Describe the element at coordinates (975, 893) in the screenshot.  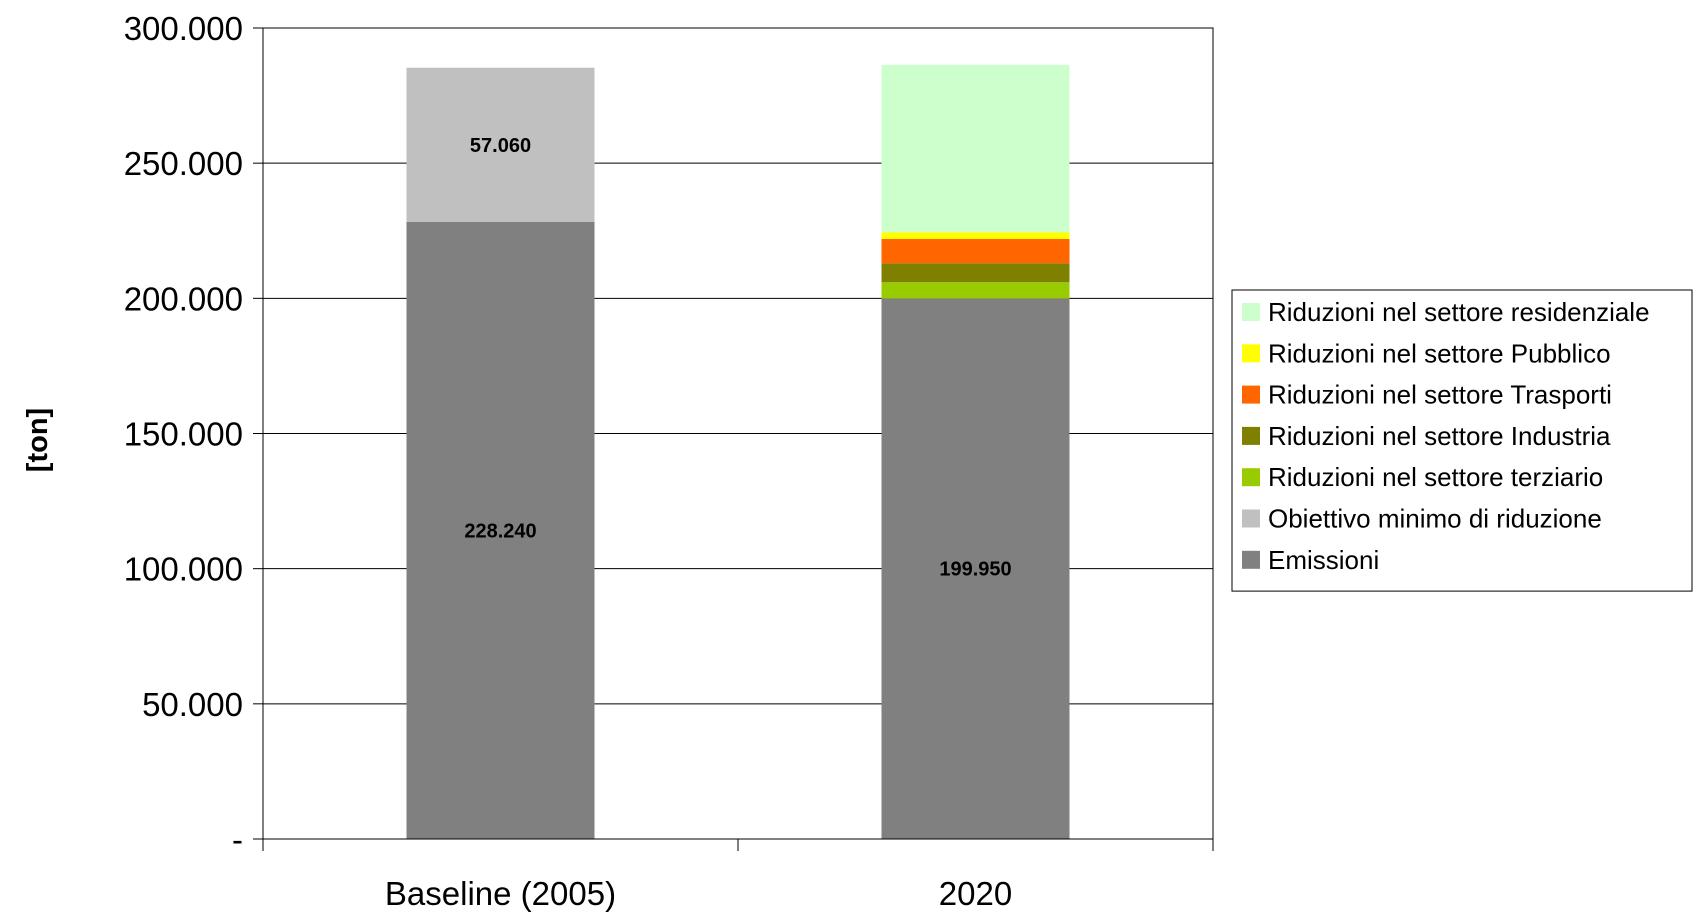
I see `x-category-label: 2020` at that location.